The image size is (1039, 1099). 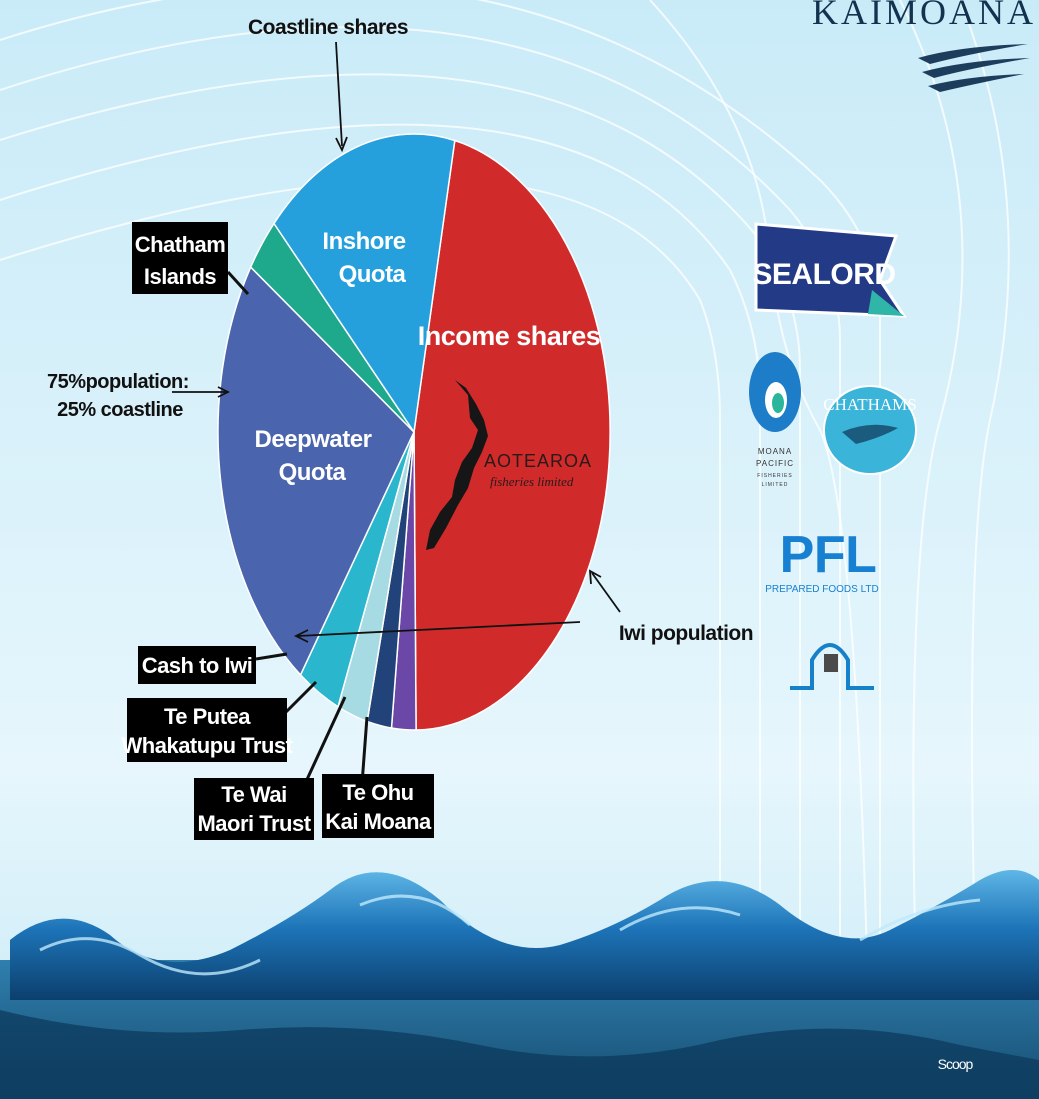 I want to click on chatham-leader, so click(x=238, y=283).